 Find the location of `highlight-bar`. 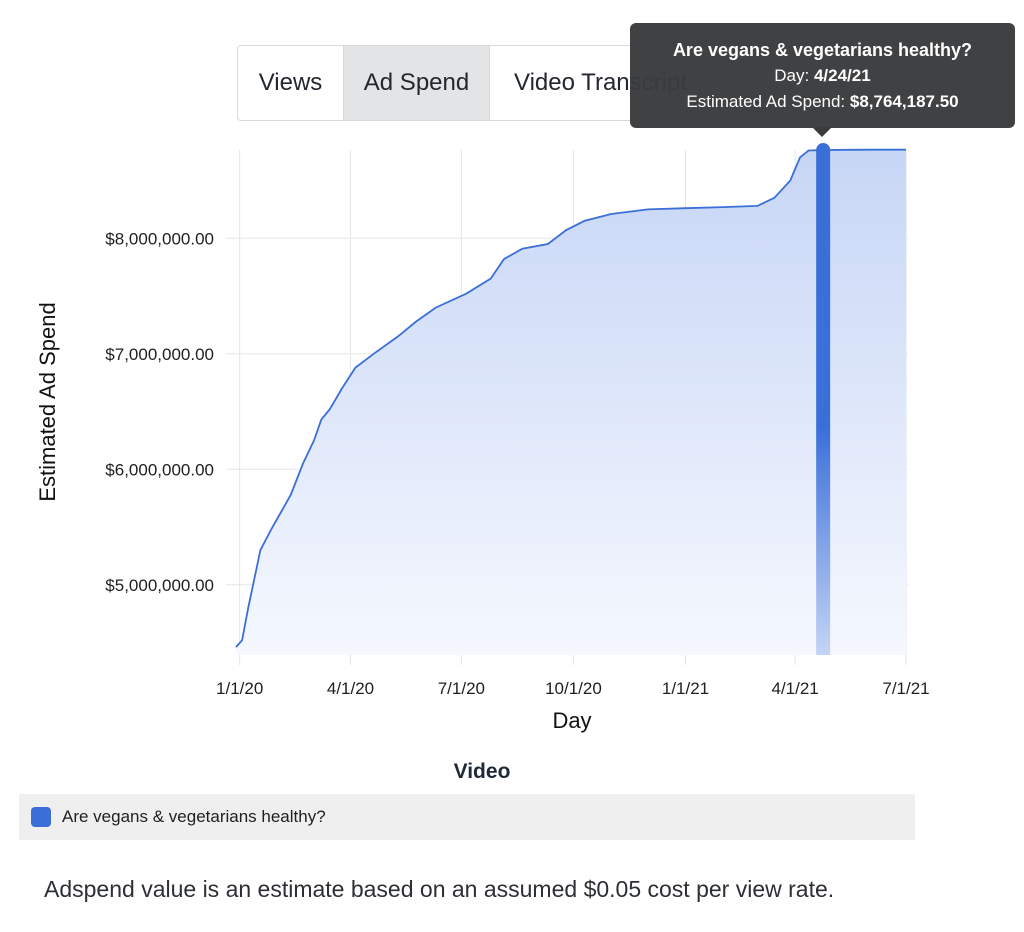

highlight-bar is located at coordinates (823, 402).